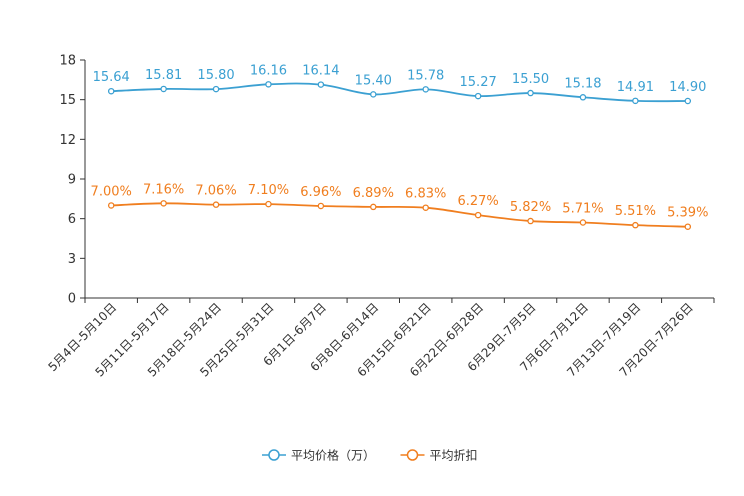 Image resolution: width=744 pixels, height=496 pixels. Describe the element at coordinates (530, 207) in the screenshot. I see `data-label: 5.82%` at that location.